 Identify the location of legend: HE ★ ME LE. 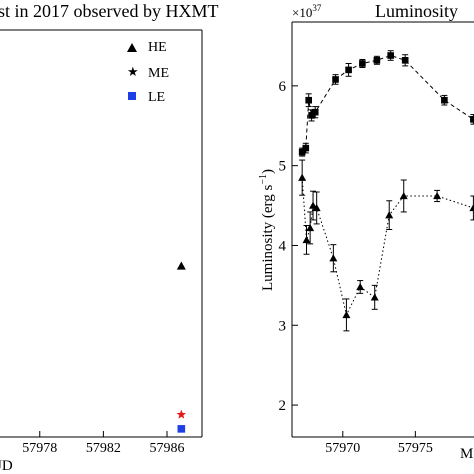
(148, 72).